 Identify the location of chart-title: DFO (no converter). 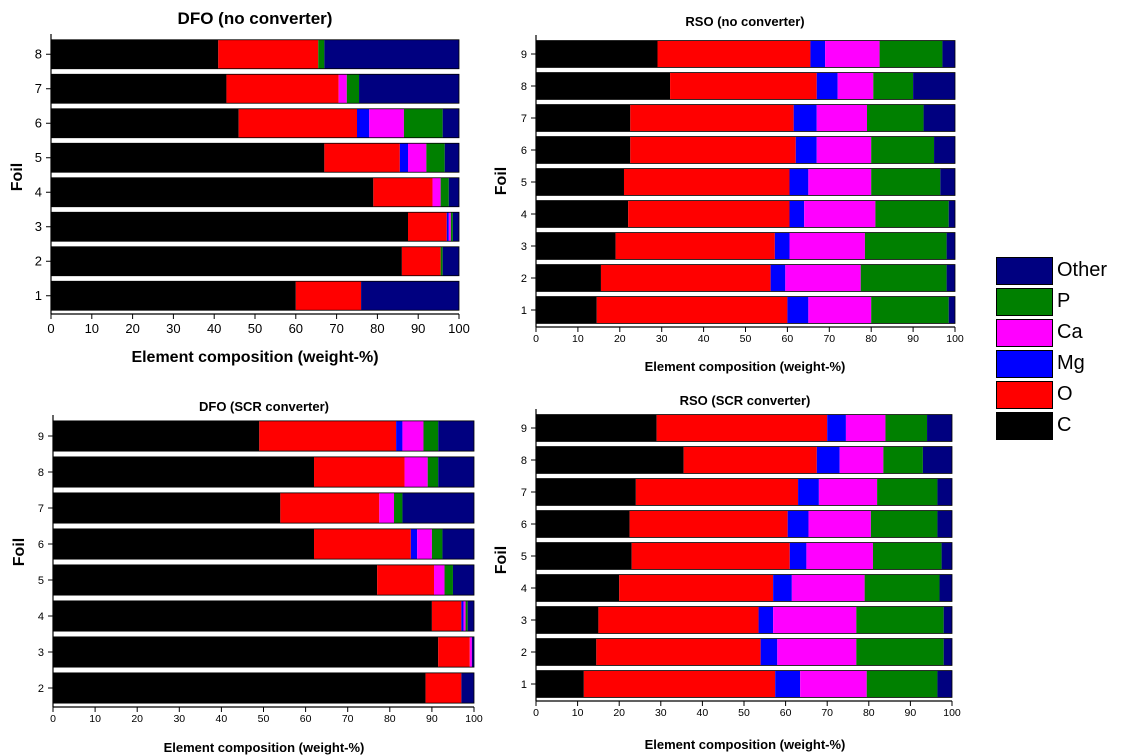
(255, 18).